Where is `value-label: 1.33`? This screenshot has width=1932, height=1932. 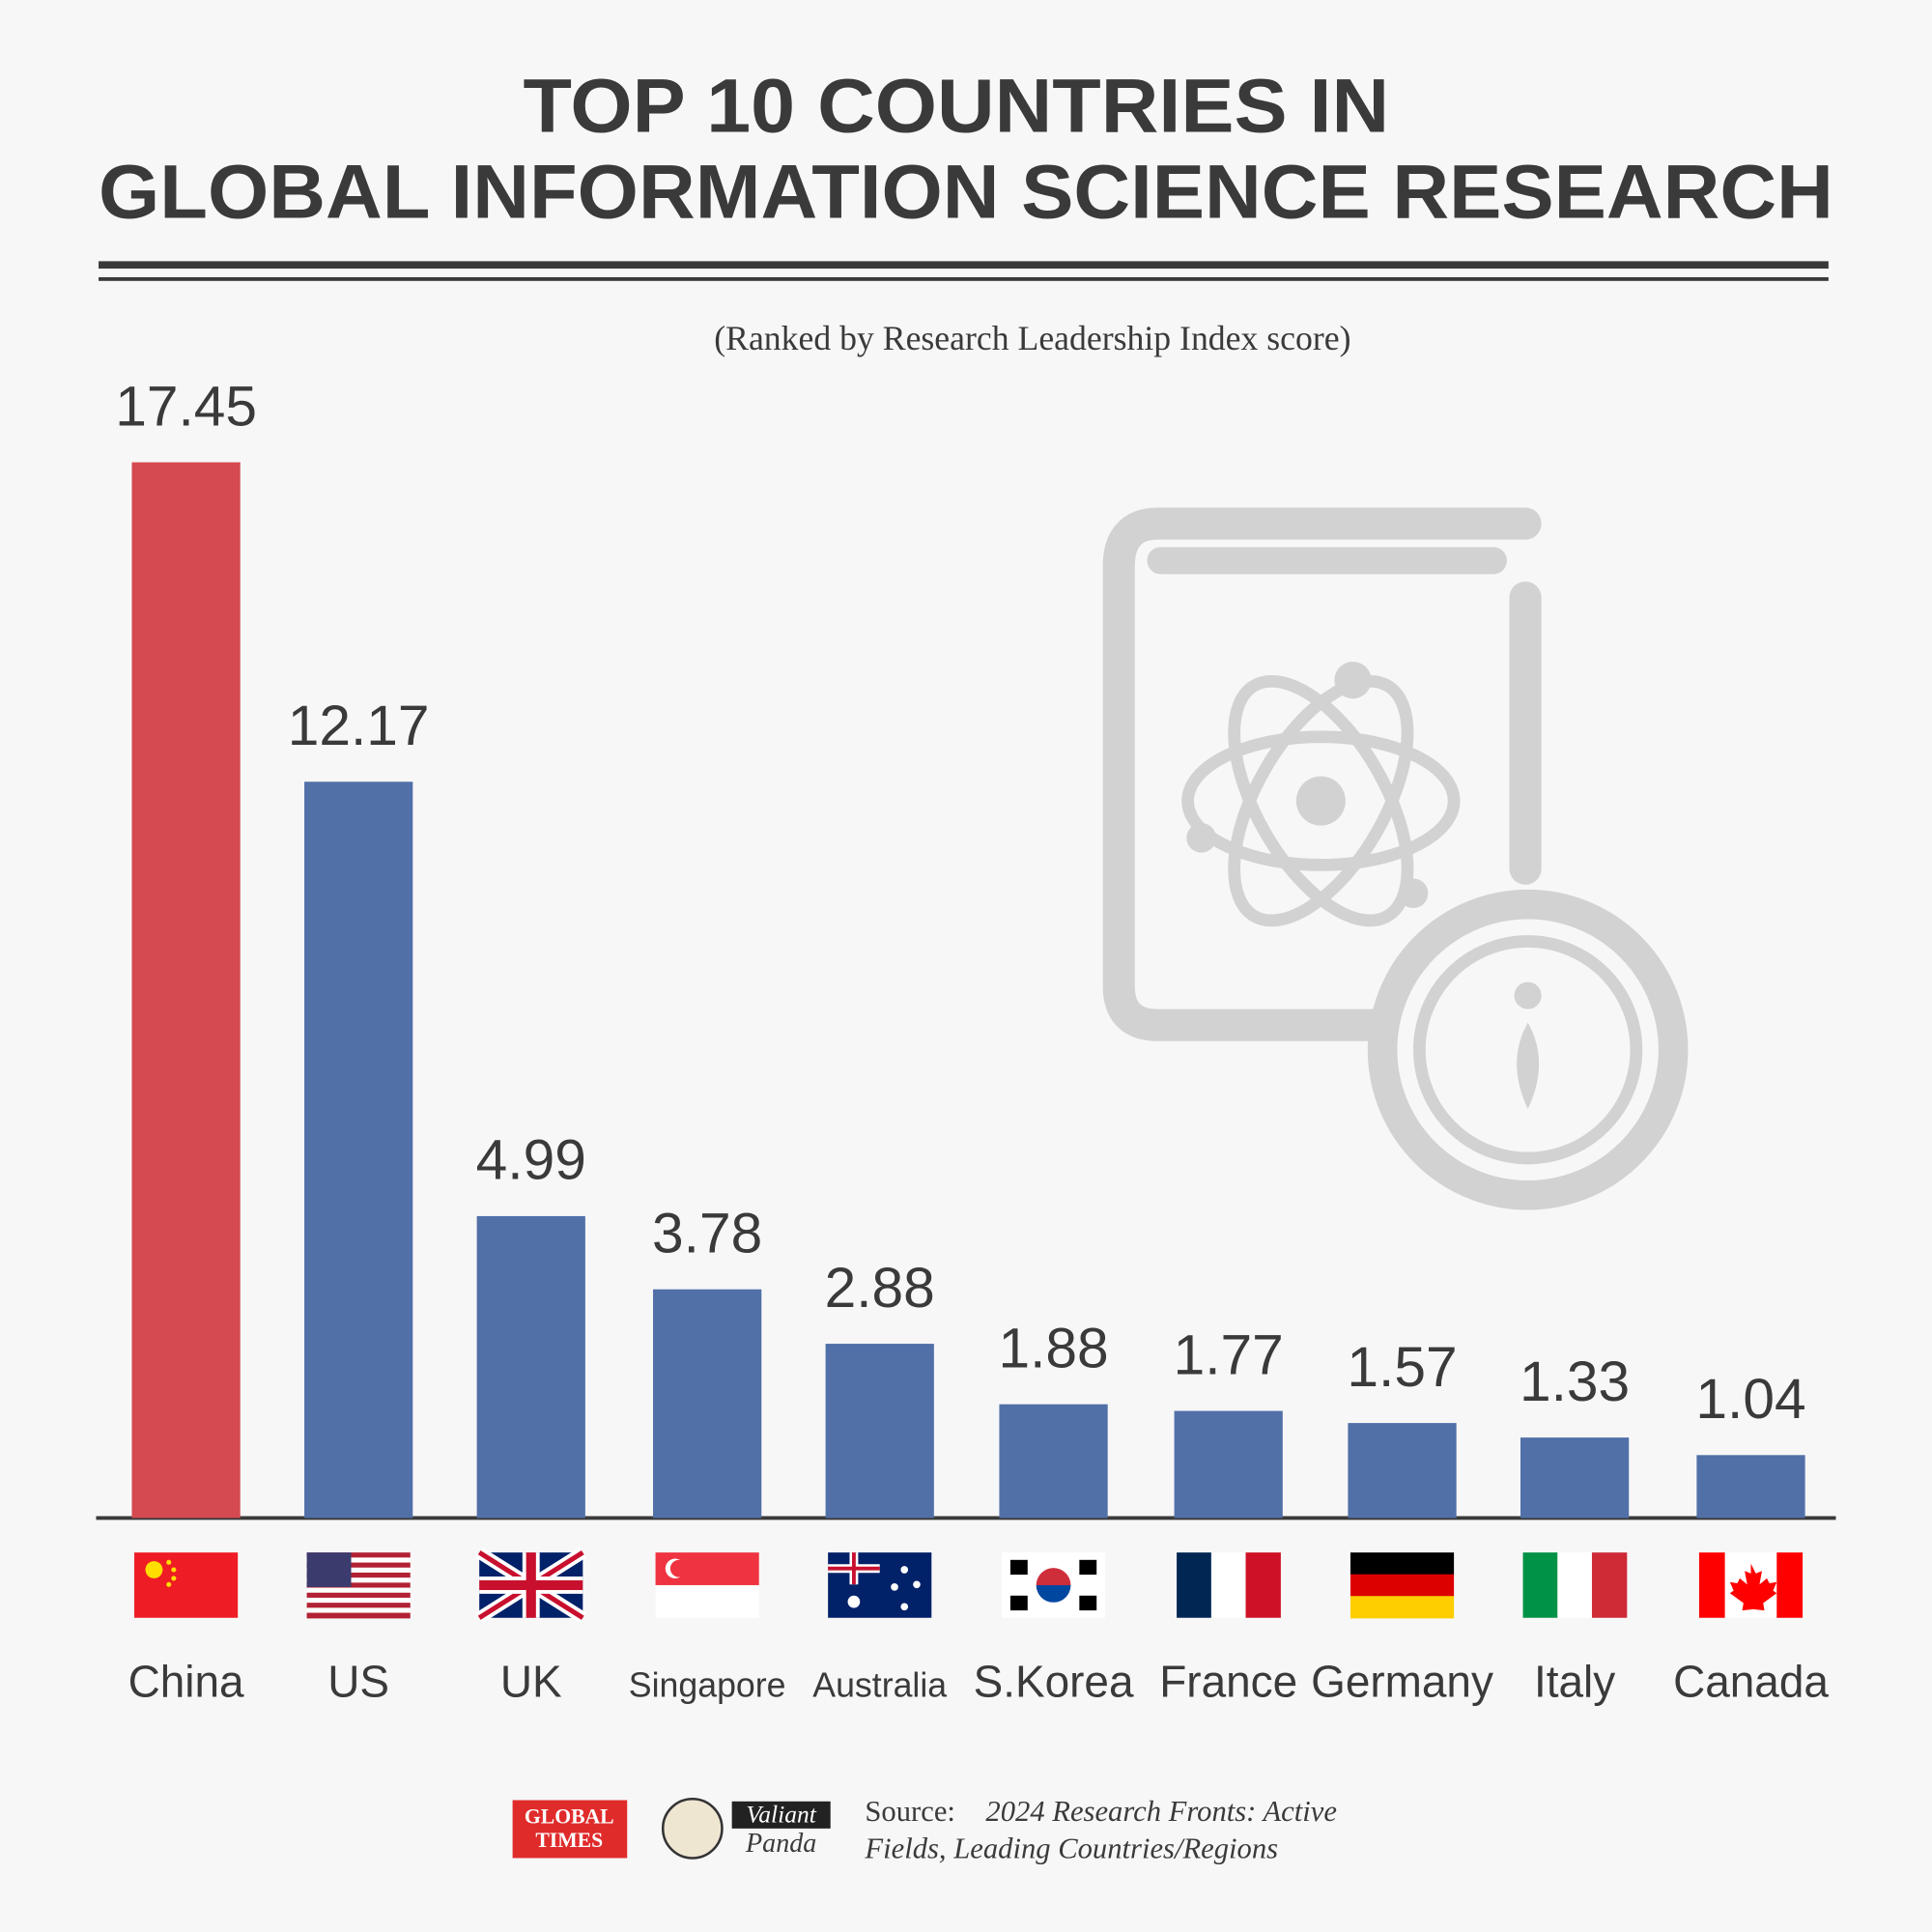 value-label: 1.33 is located at coordinates (1575, 1381).